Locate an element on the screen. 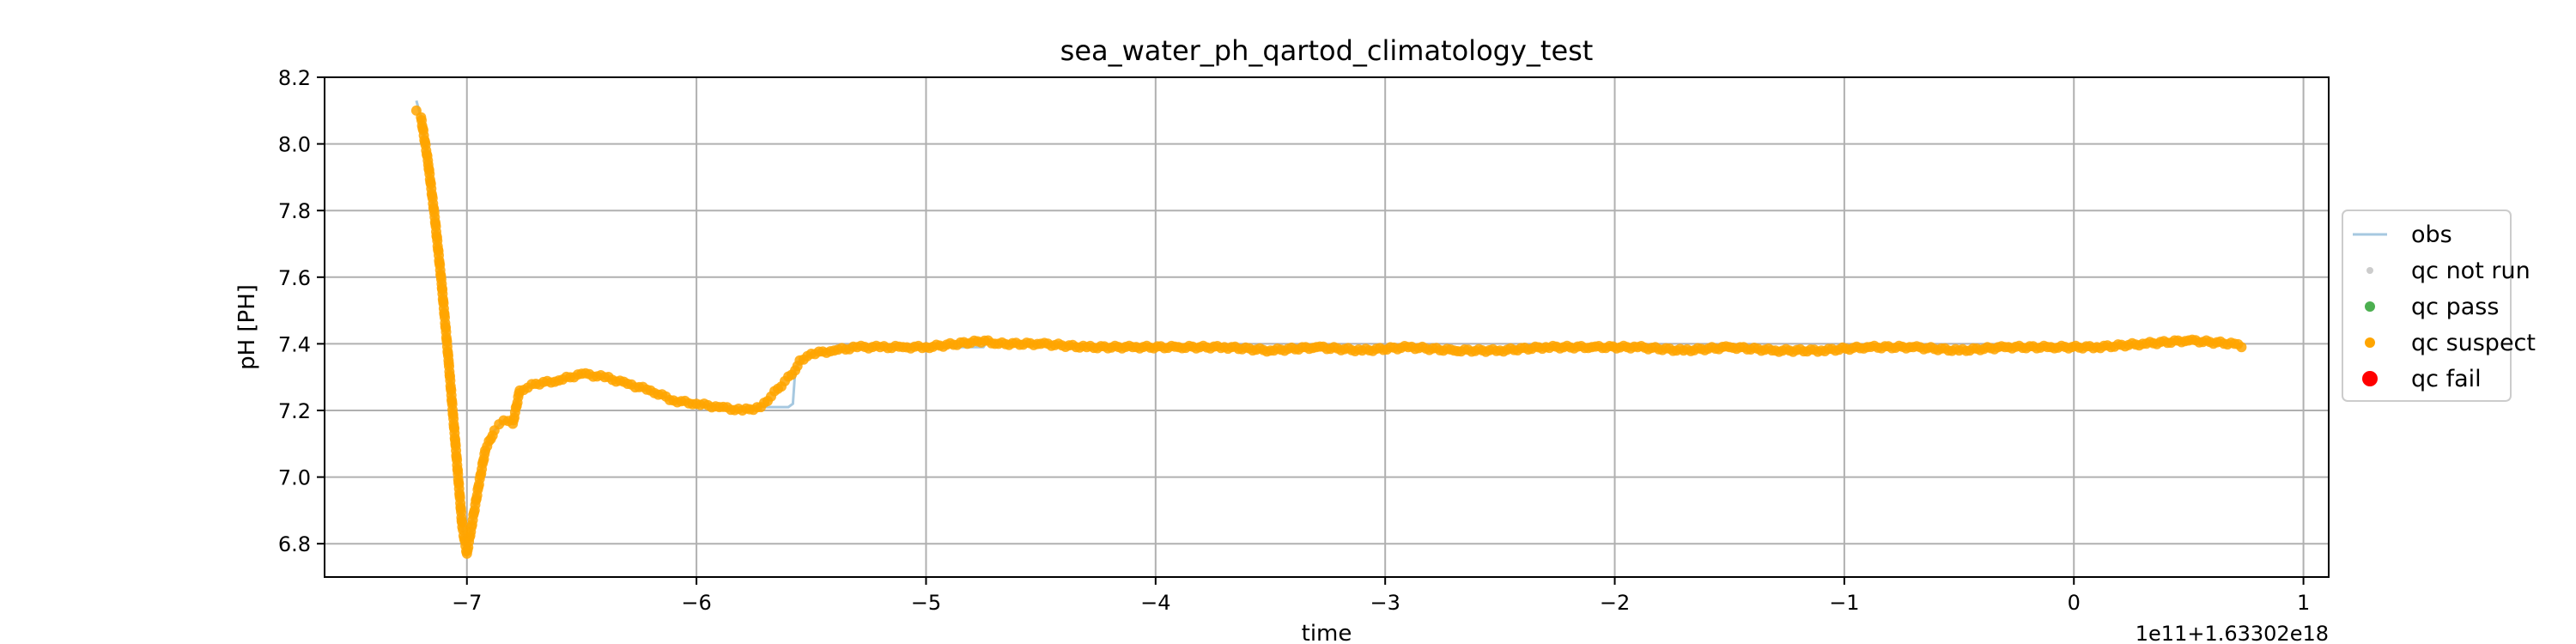 This screenshot has width=2576, height=644. legend-item: qc suspect is located at coordinates (2450, 343).